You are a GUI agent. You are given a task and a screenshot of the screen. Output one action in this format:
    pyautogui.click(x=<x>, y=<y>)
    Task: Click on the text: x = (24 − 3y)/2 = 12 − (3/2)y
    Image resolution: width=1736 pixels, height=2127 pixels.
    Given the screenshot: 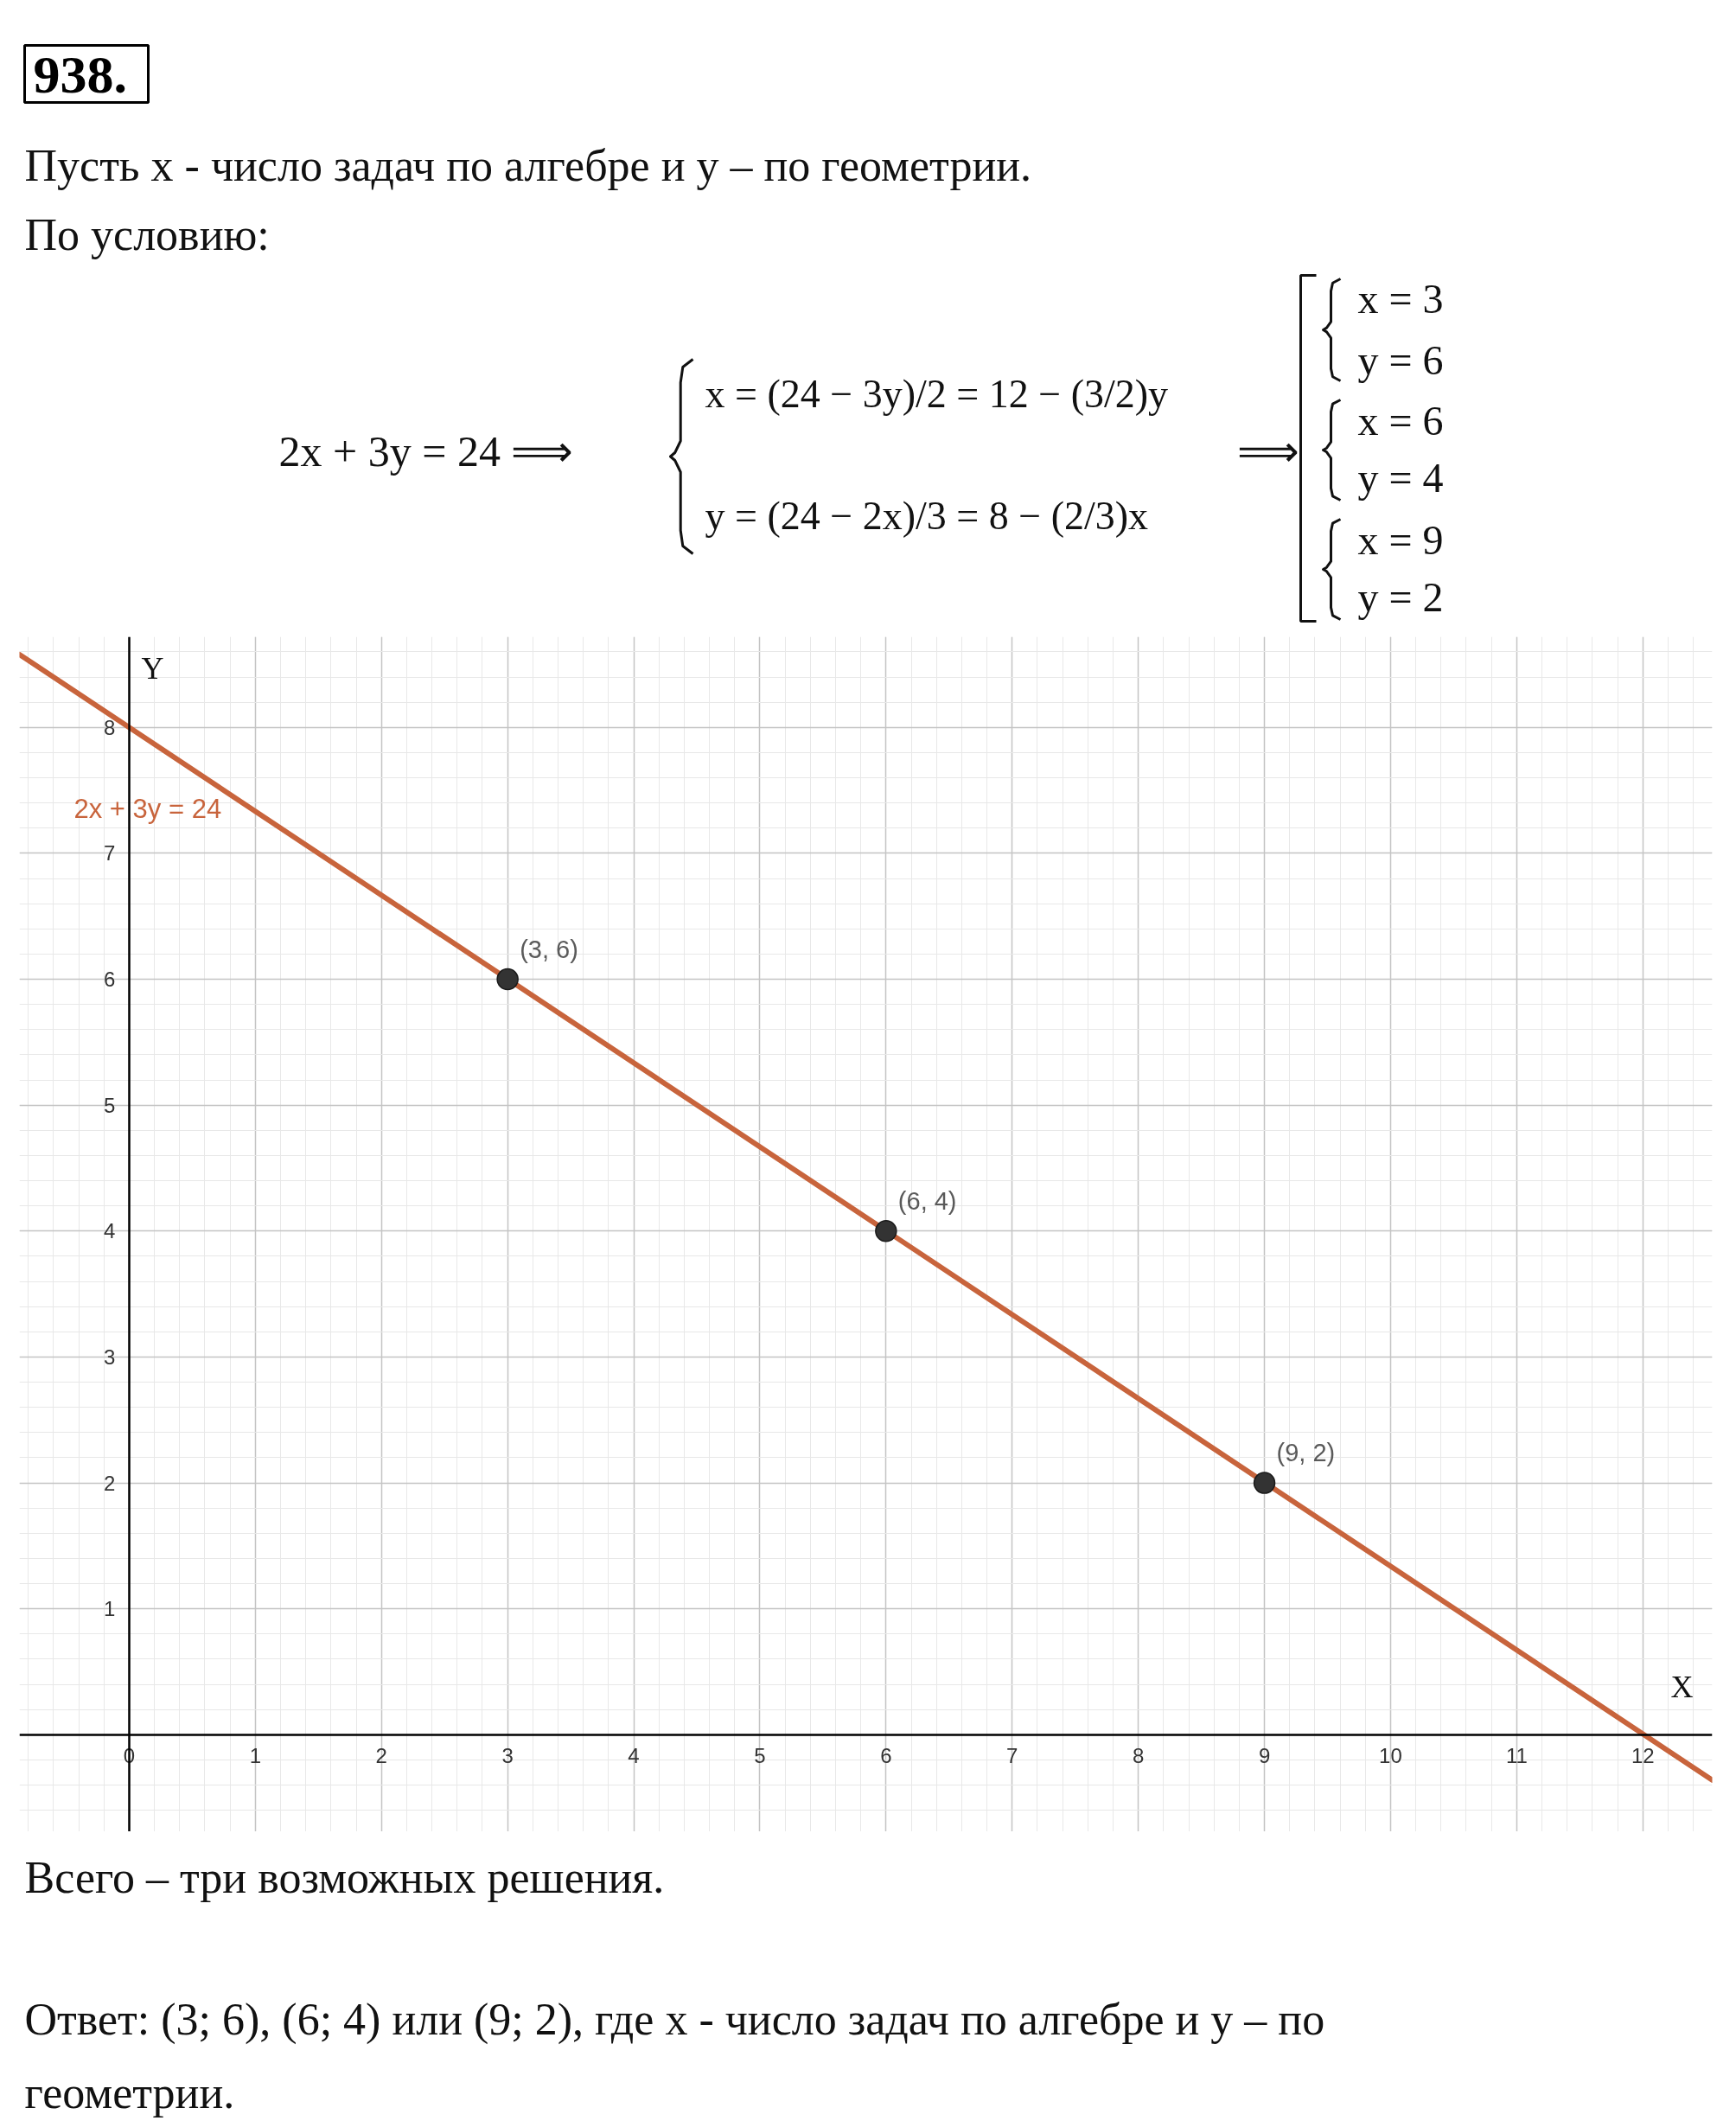 What is the action you would take?
    pyautogui.click(x=937, y=394)
    